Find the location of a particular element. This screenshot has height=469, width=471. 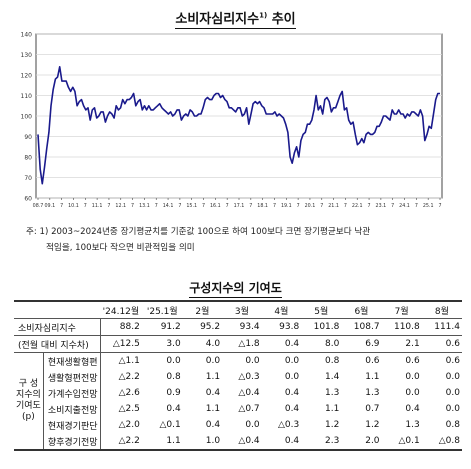

x-tick-label: 22.1 is located at coordinates (357, 206).